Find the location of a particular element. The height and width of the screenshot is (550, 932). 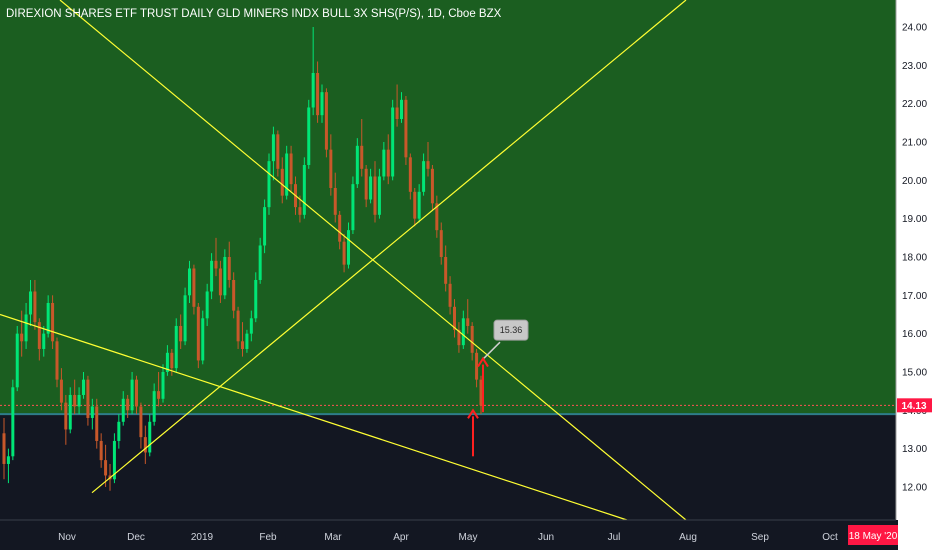

x-tick-label: Oct is located at coordinates (830, 537).